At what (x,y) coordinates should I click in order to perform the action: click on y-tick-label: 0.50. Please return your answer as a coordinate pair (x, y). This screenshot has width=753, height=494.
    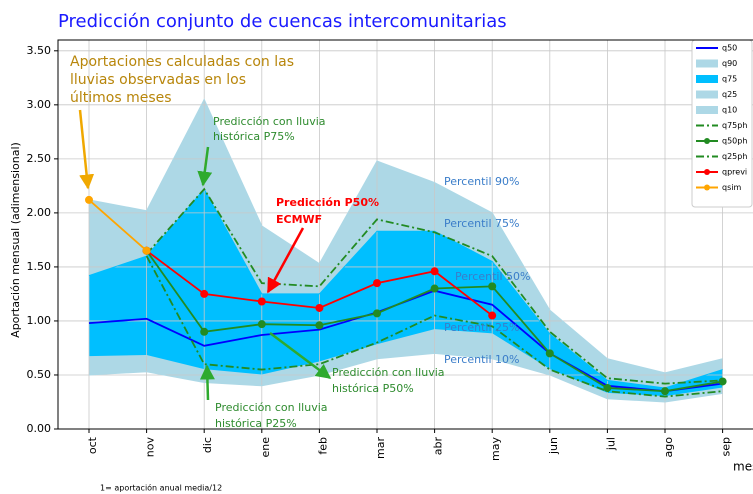
    Looking at the image, I should click on (39, 374).